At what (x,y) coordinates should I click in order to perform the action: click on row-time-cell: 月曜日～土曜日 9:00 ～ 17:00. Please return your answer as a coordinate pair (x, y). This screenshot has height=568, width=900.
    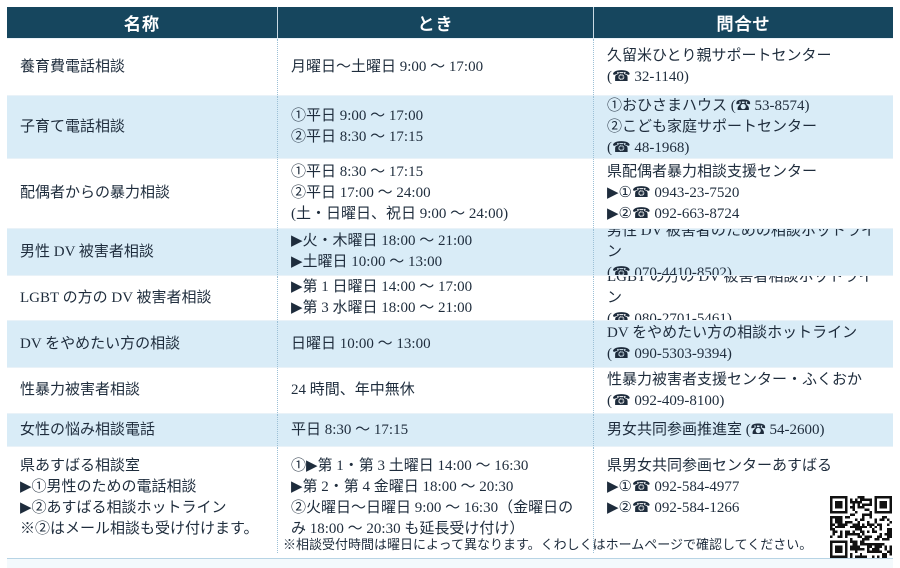
    Looking at the image, I should click on (435, 67).